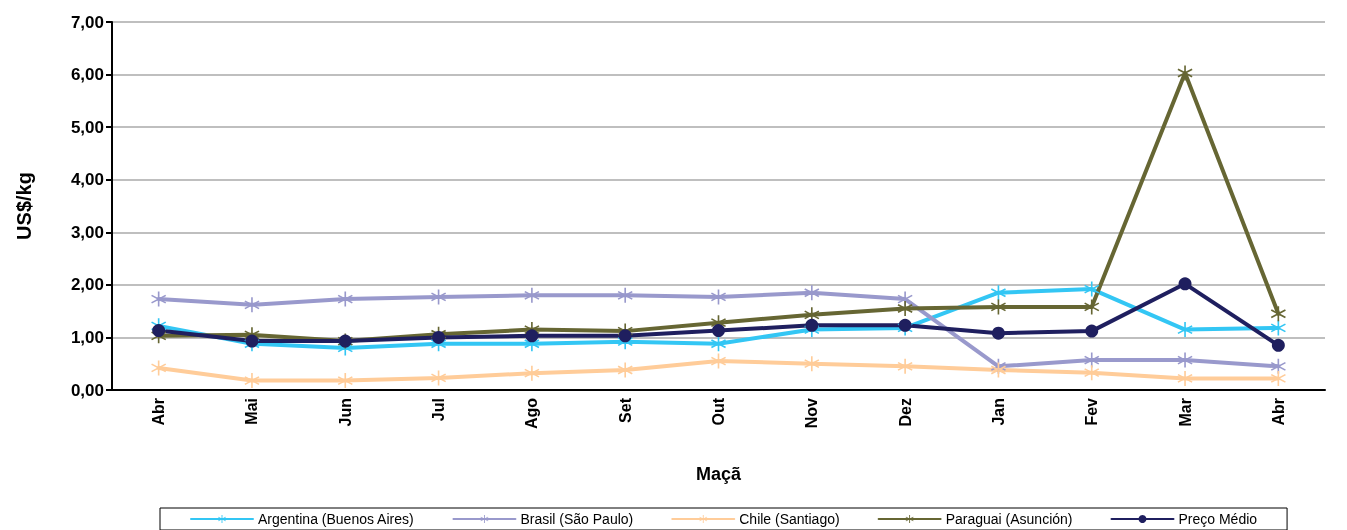 The image size is (1347, 530). I want to click on legend-label: Paraguai (Asunción), so click(1009, 519).